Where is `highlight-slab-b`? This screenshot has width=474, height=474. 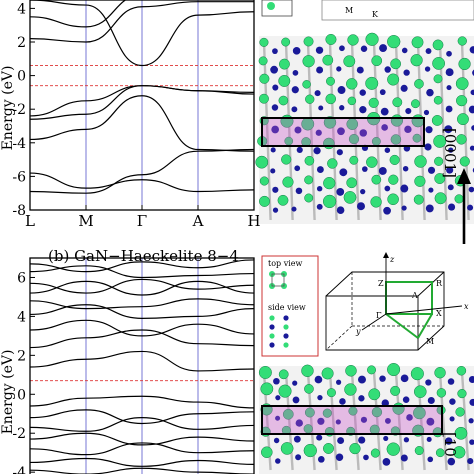 highlight-slab-b is located at coordinates (352, 420).